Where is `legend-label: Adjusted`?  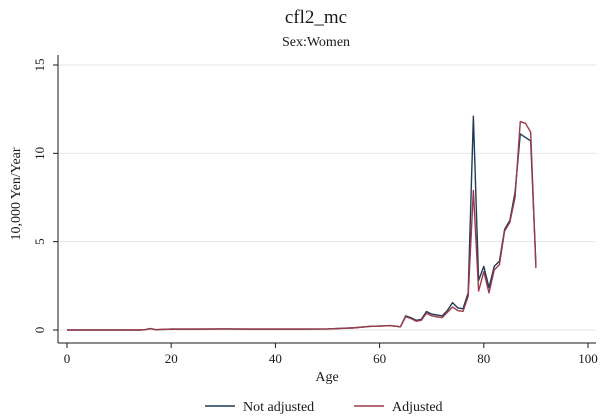
legend-label: Adjusted is located at coordinates (417, 407).